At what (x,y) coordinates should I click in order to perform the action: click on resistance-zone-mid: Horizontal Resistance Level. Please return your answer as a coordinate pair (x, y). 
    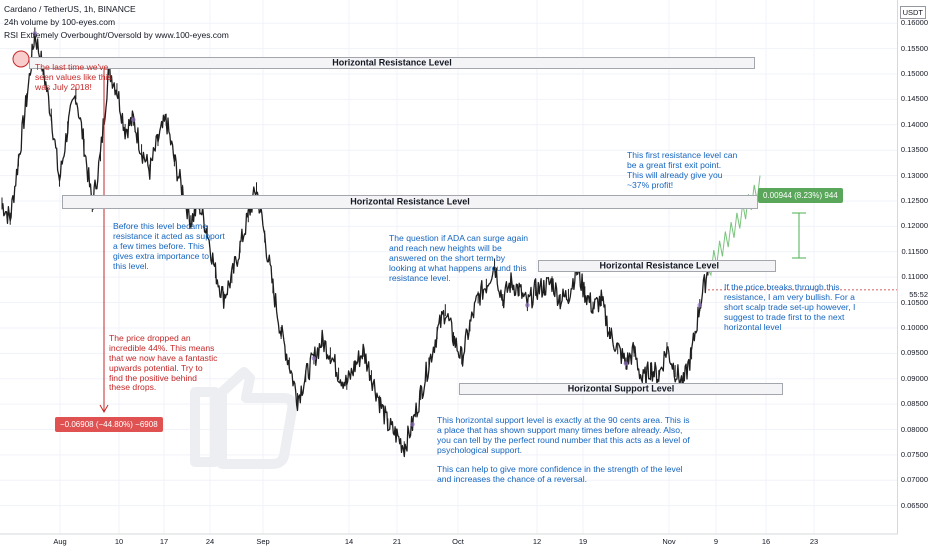
    Looking at the image, I should click on (410, 202).